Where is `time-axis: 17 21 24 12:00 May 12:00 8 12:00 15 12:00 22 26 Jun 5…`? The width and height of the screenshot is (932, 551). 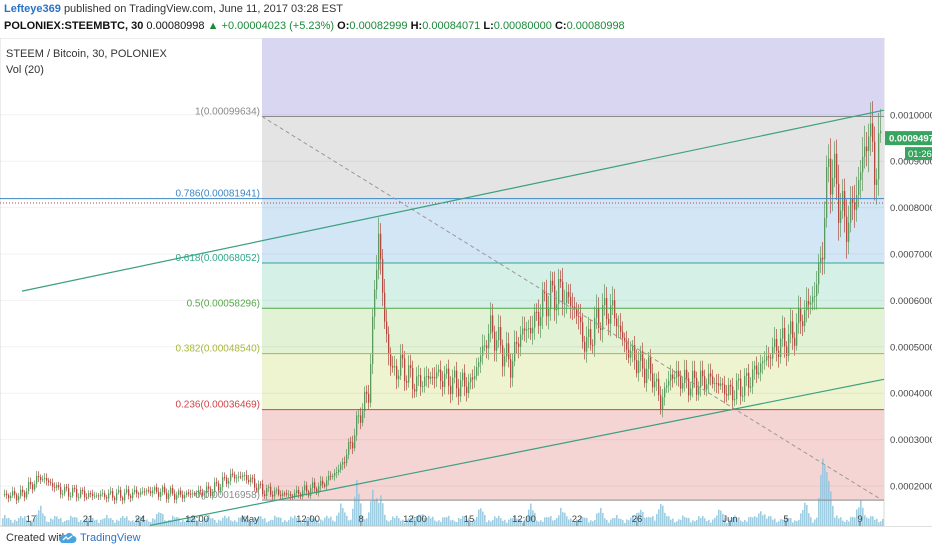 time-axis: 17 21 24 12:00 May 12:00 8 12:00 15 12:00 22 26 Jun 5… is located at coordinates (444, 520).